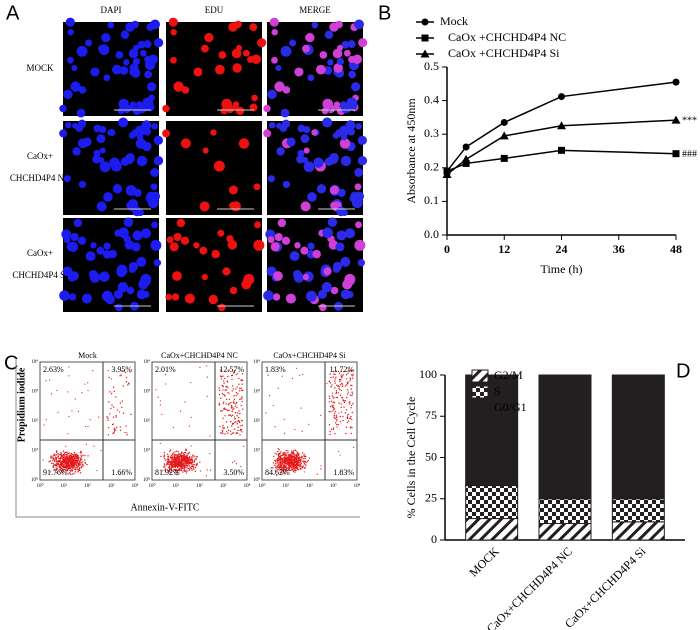 This screenshot has height=630, width=700. What do you see at coordinates (342, 369) in the screenshot?
I see `quadrant-percent: 11.72%` at bounding box center [342, 369].